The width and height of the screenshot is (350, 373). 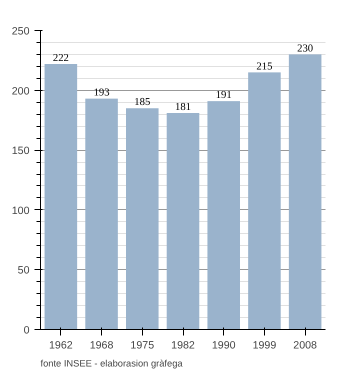 I want to click on x-tick-label: 1975, so click(x=142, y=346).